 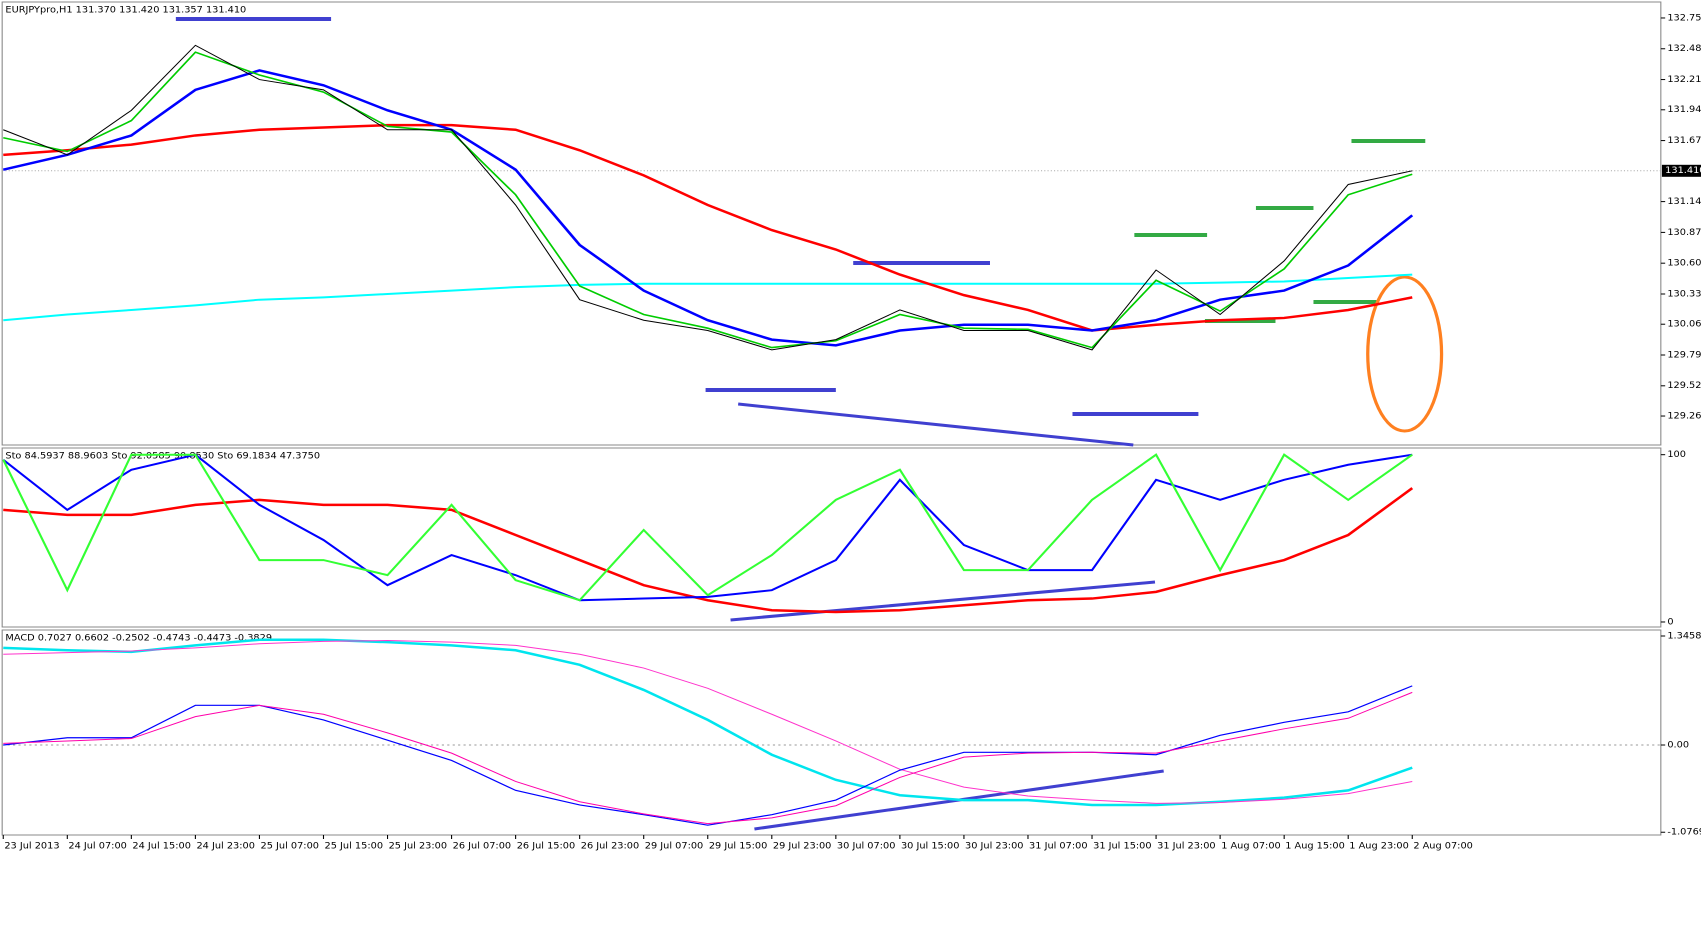 What do you see at coordinates (1058, 846) in the screenshot?
I see `x-tick-label: 31 Jul 07:00` at bounding box center [1058, 846].